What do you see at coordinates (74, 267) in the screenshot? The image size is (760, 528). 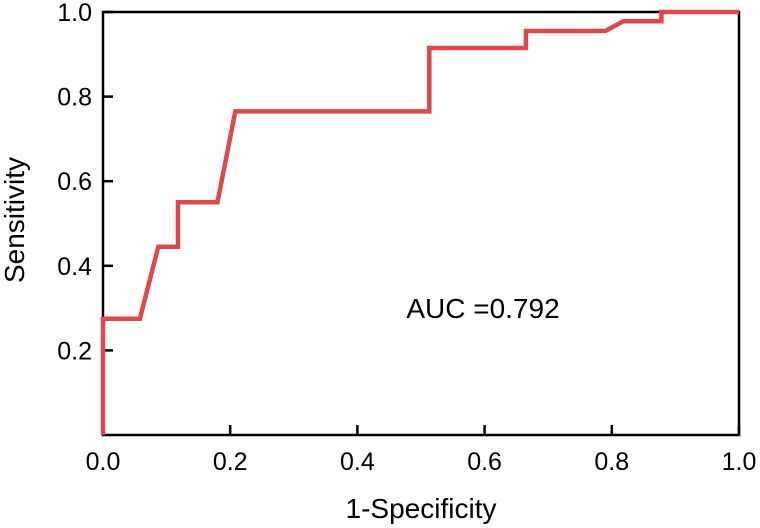 I see `y-tick-label: 0.4` at bounding box center [74, 267].